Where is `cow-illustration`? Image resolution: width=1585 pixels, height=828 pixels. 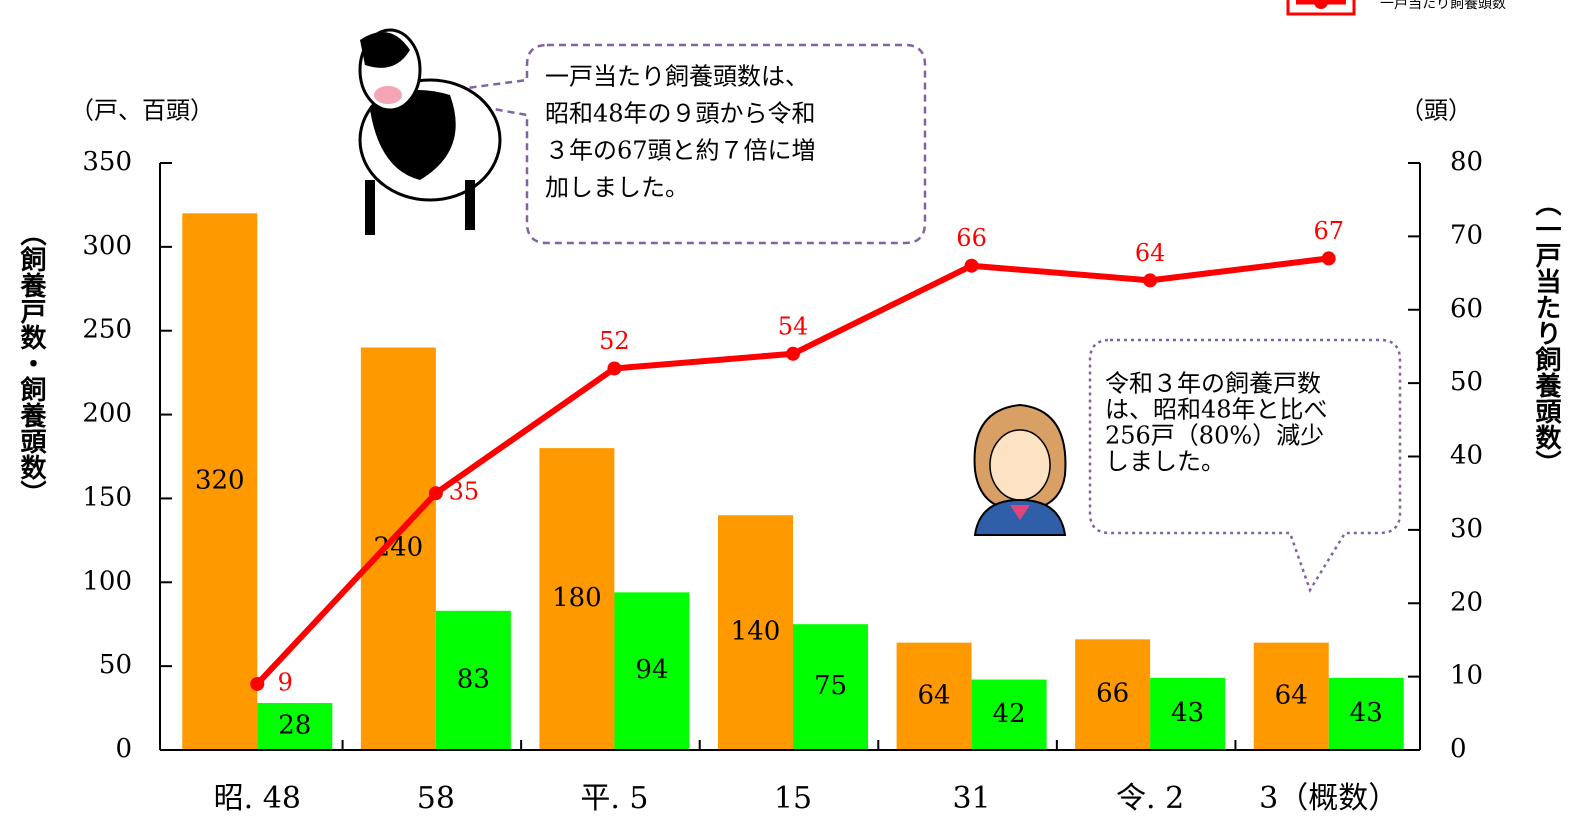
cow-illustration is located at coordinates (430, 131).